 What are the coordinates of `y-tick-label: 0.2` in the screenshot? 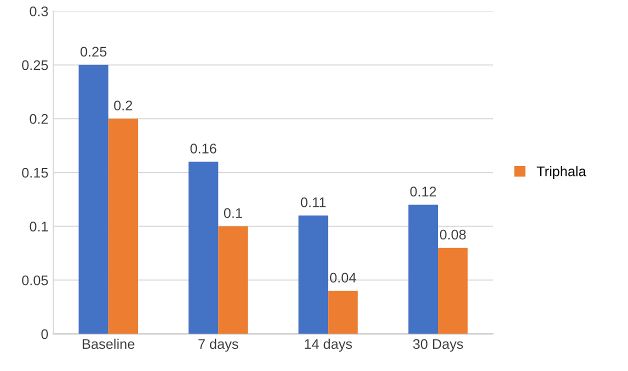 It's located at (39, 119).